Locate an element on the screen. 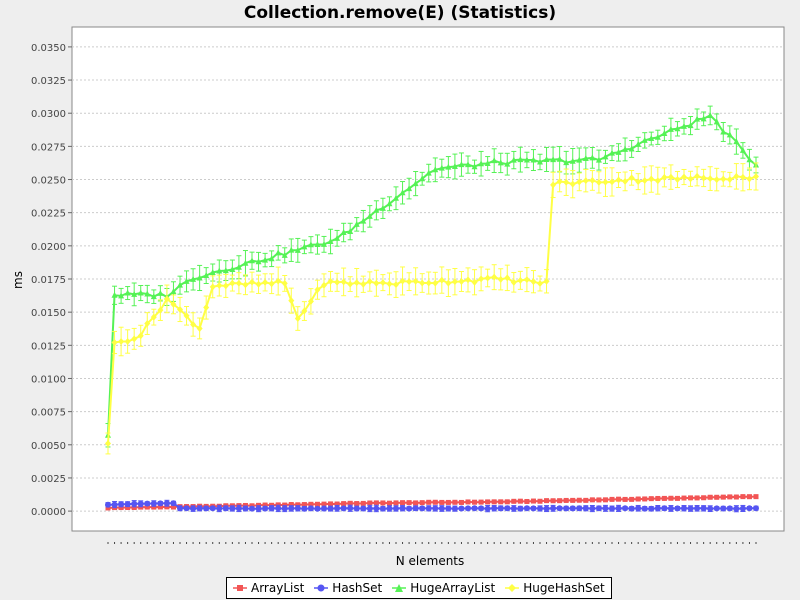  legend-item-arraylist: ArrayList is located at coordinates (268, 588).